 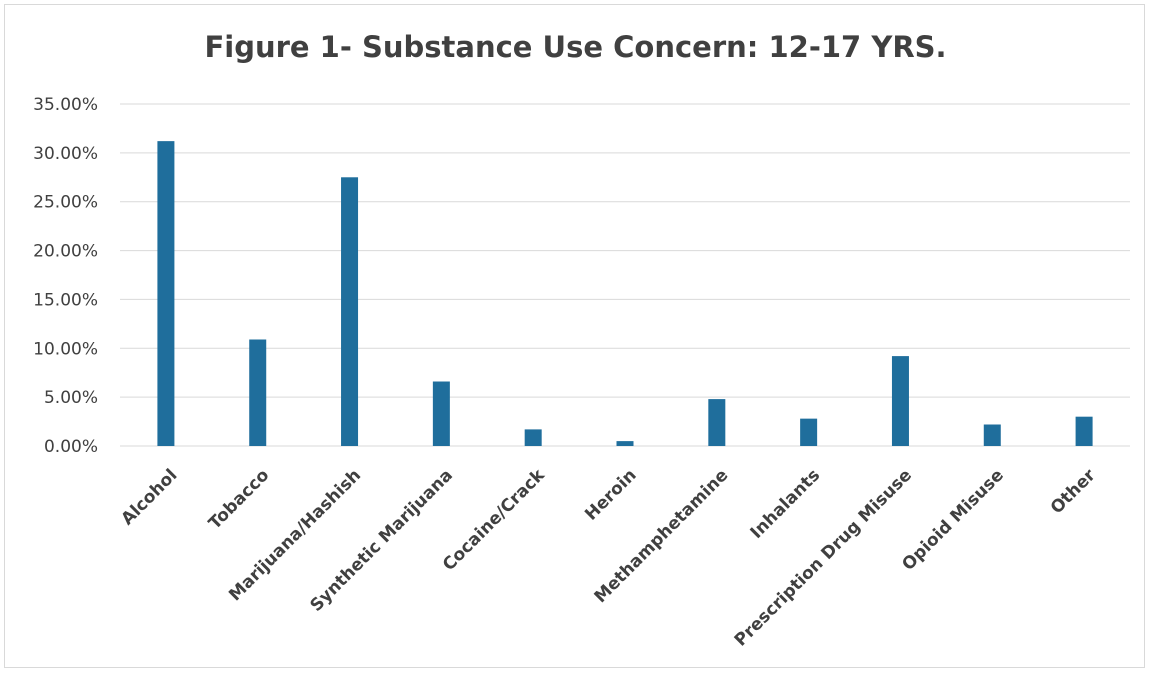 What do you see at coordinates (952, 519) in the screenshot?
I see `x-category-label: Opioid Misuse` at bounding box center [952, 519].